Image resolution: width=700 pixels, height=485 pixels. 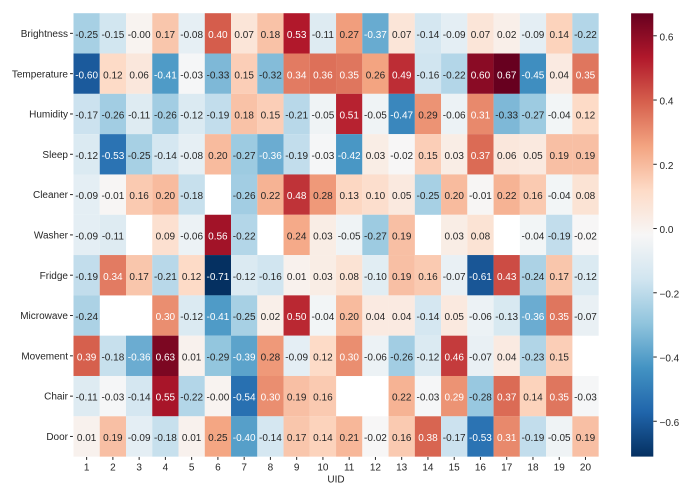 I want to click on svg-text: 0.16, so click(x=402, y=438).